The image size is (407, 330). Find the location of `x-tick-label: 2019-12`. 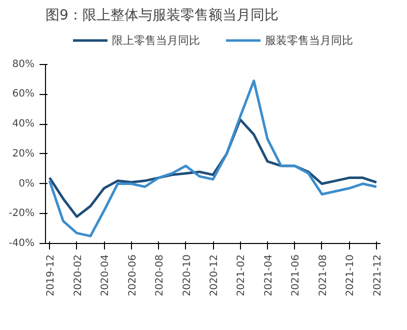

x-tick-label: 2019-12 is located at coordinates (51, 275).